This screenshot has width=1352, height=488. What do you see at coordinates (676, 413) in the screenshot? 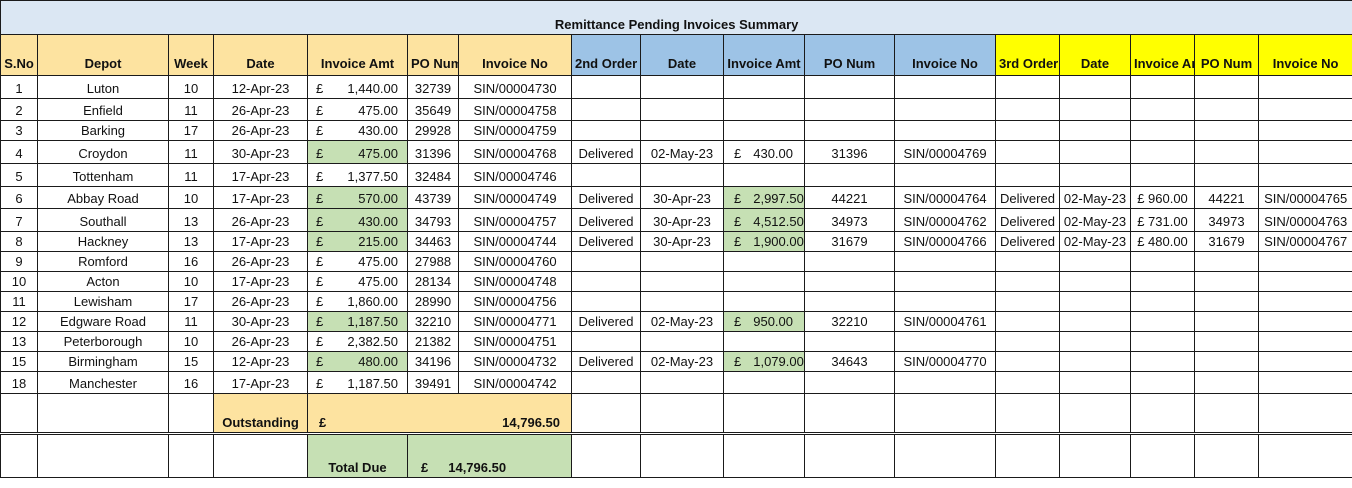
I see `outstanding-row: Outstanding £14,796.50` at bounding box center [676, 413].